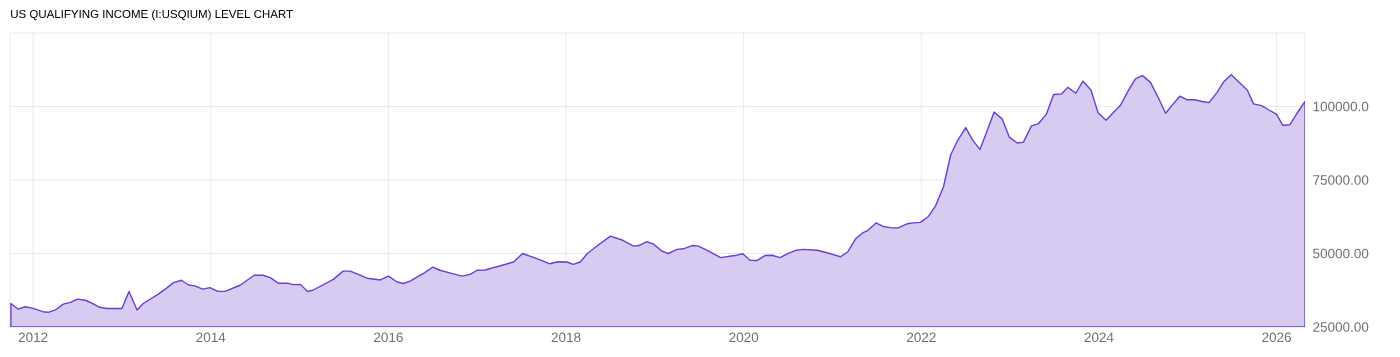 This screenshot has height=357, width=1400. I want to click on x-tick-label: 2012, so click(33, 337).